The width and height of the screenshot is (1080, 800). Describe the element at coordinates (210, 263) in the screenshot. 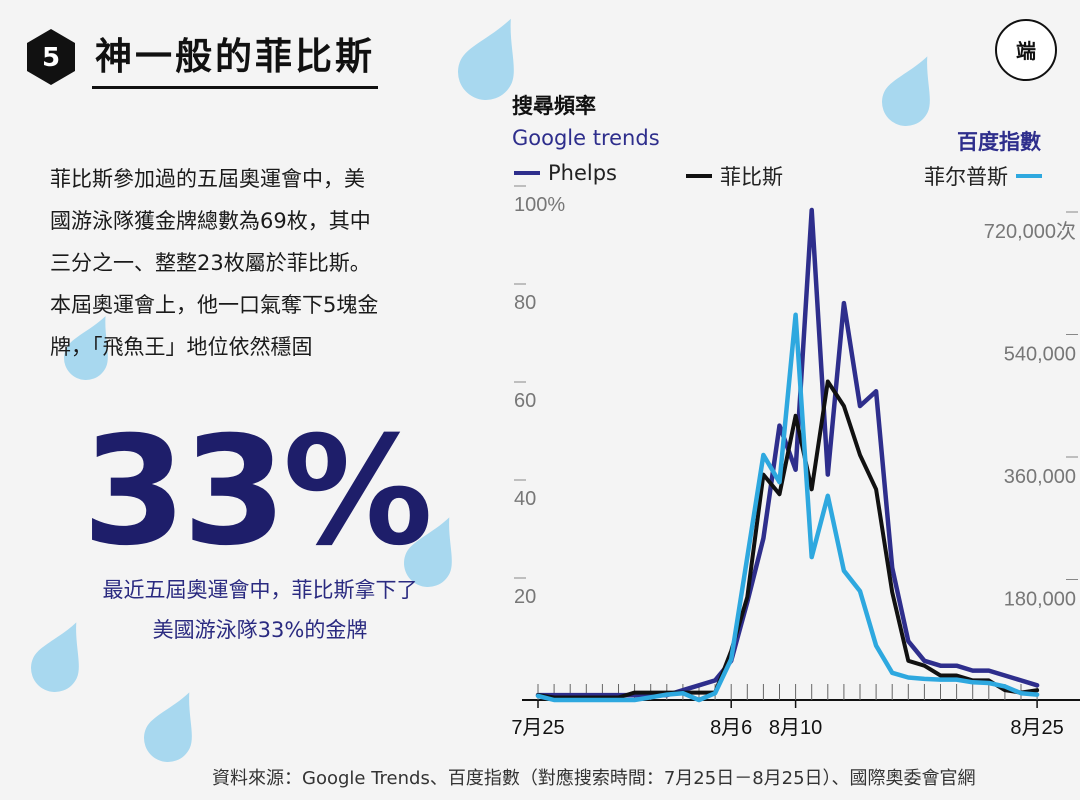

I see `body-line: 三分之一、整整23枚屬於菲比斯。` at that location.